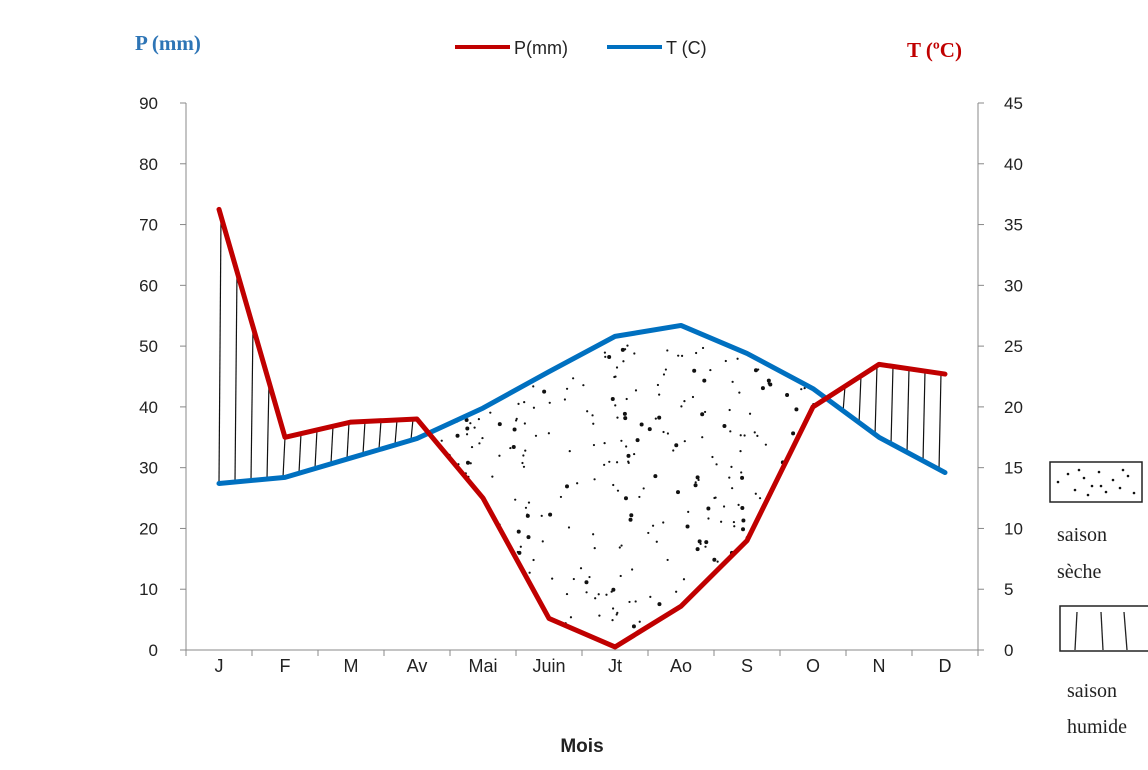 Image resolution: width=1148 pixels, height=770 pixels. I want to click on x-tick-label: Ao, so click(681, 666).